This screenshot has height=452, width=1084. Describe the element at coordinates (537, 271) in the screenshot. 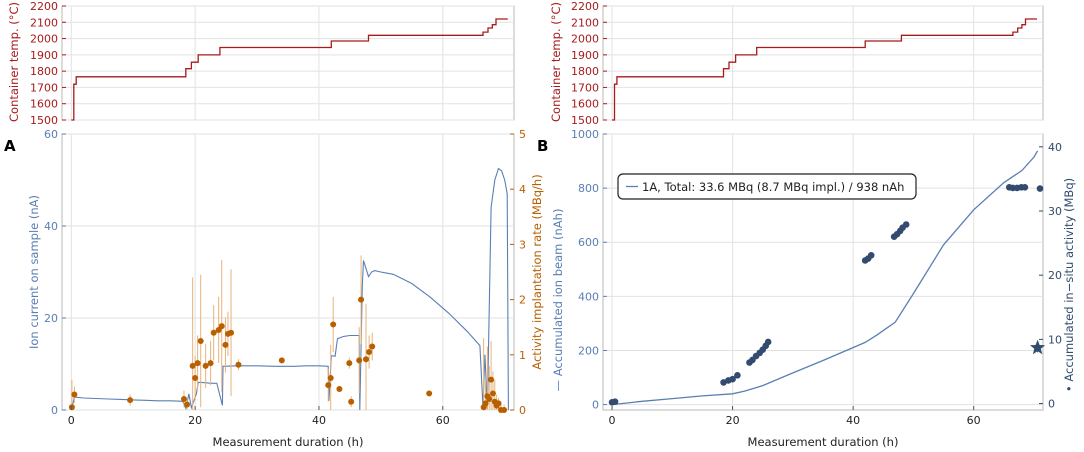

I see `ion-a-y2label: Activity implantation rate (MBq/h)` at that location.